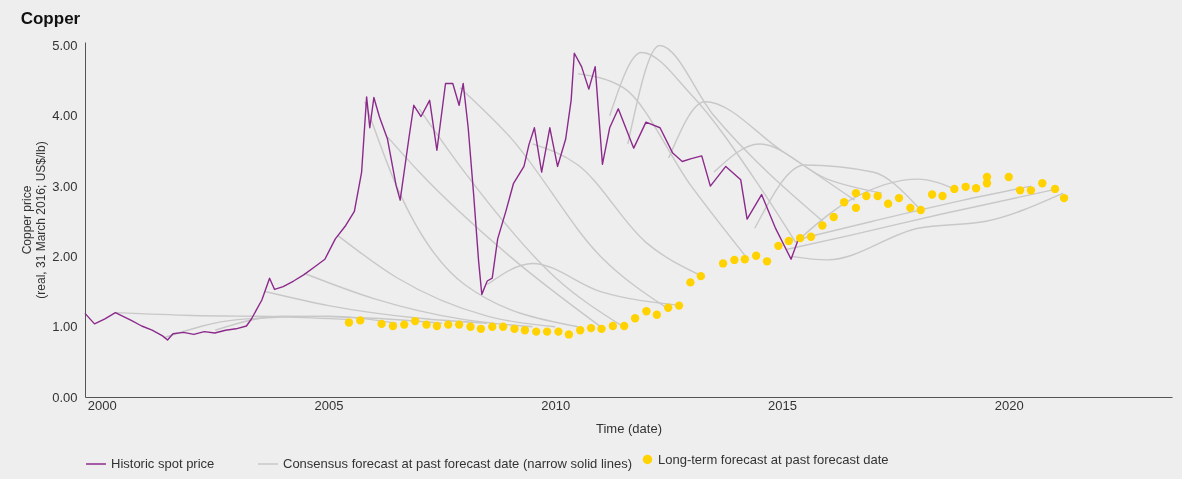 This screenshot has height=479, width=1182. I want to click on legend-label: Long-term forecast at past forecast date, so click(773, 459).